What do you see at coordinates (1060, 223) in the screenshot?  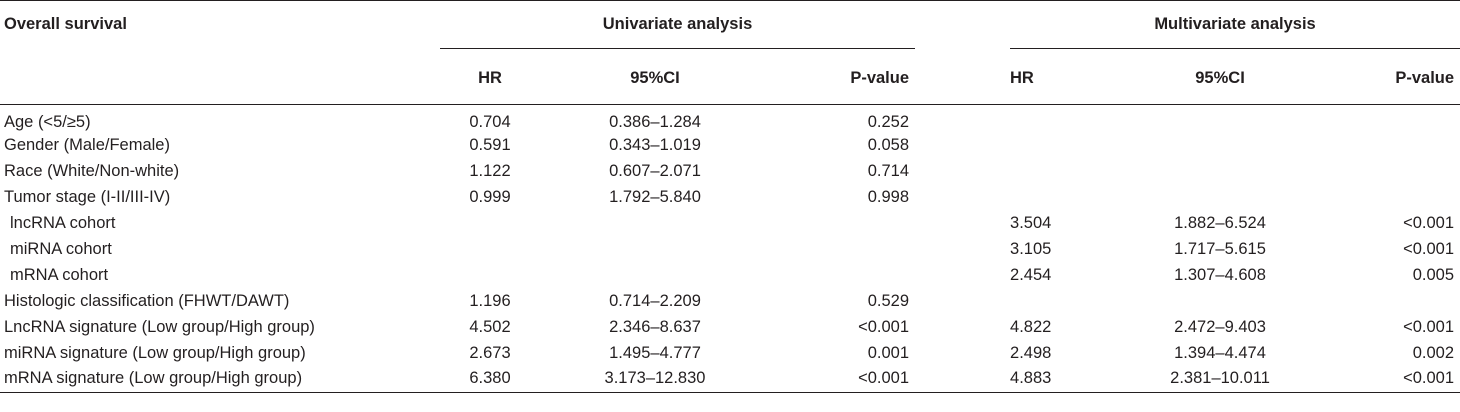 I see `multi-hr-cell: 3.504` at bounding box center [1060, 223].